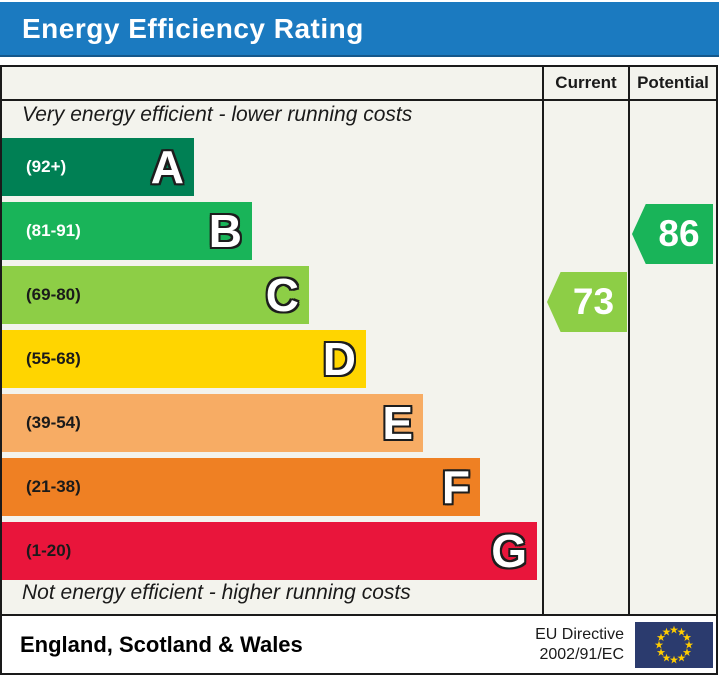 The width and height of the screenshot is (719, 675). I want to click on title-bar: Energy Efficiency Rating, so click(359, 29).